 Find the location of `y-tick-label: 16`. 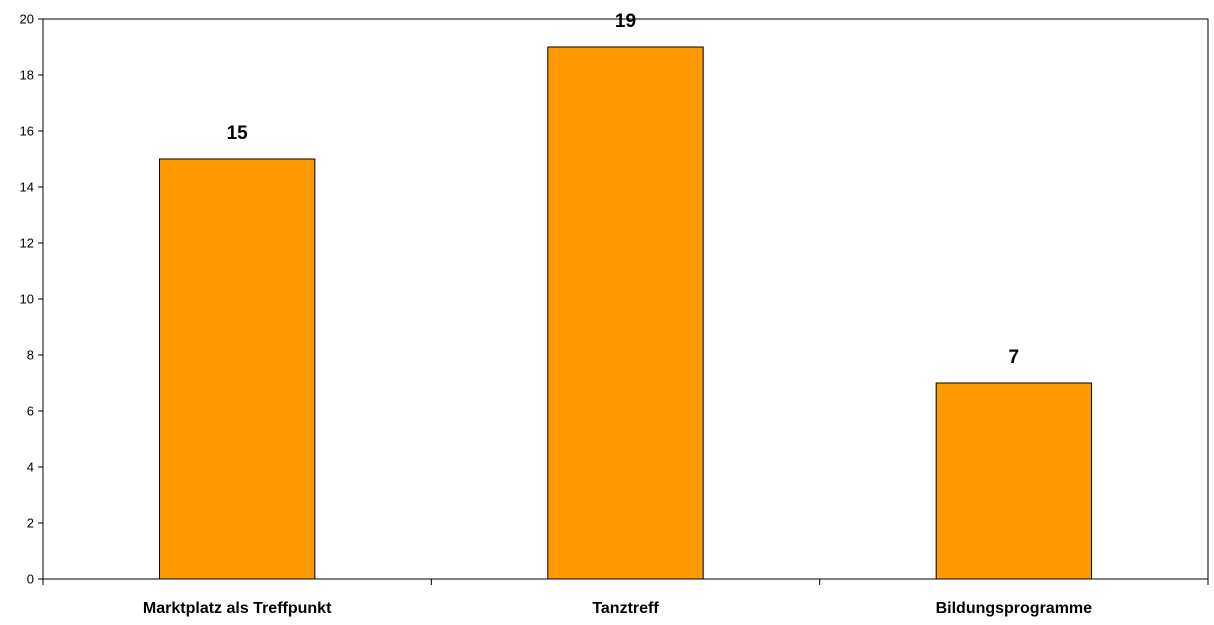

y-tick-label: 16 is located at coordinates (27, 131).